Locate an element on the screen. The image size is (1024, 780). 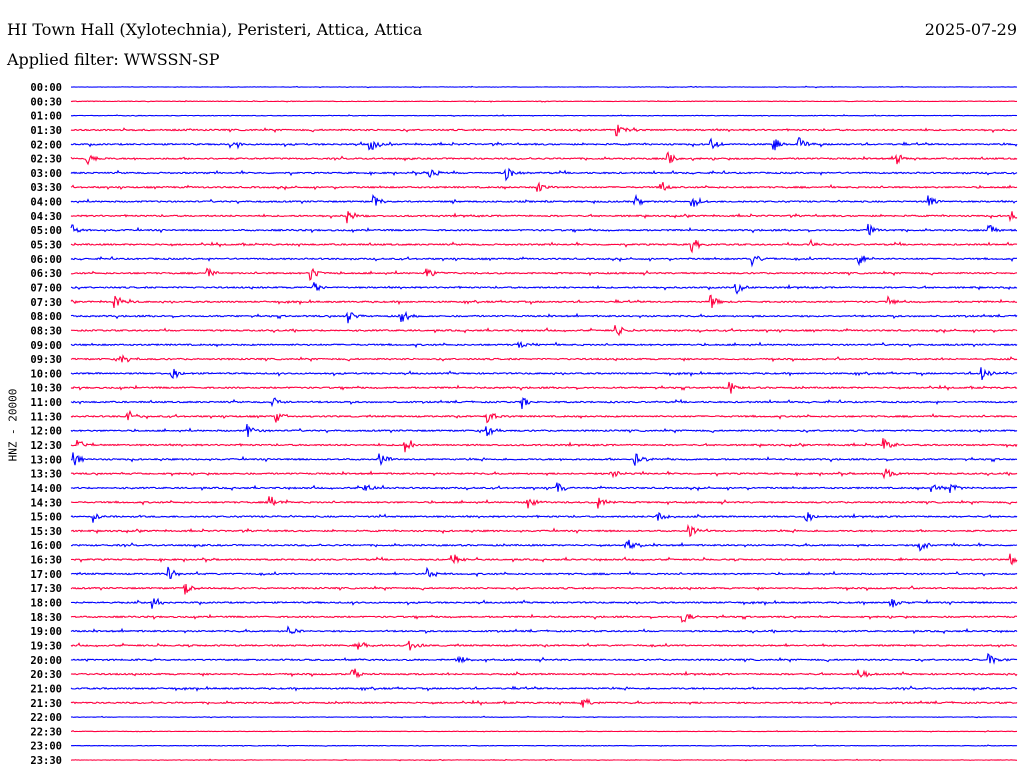
time-label: 01:30 is located at coordinates (46, 131).